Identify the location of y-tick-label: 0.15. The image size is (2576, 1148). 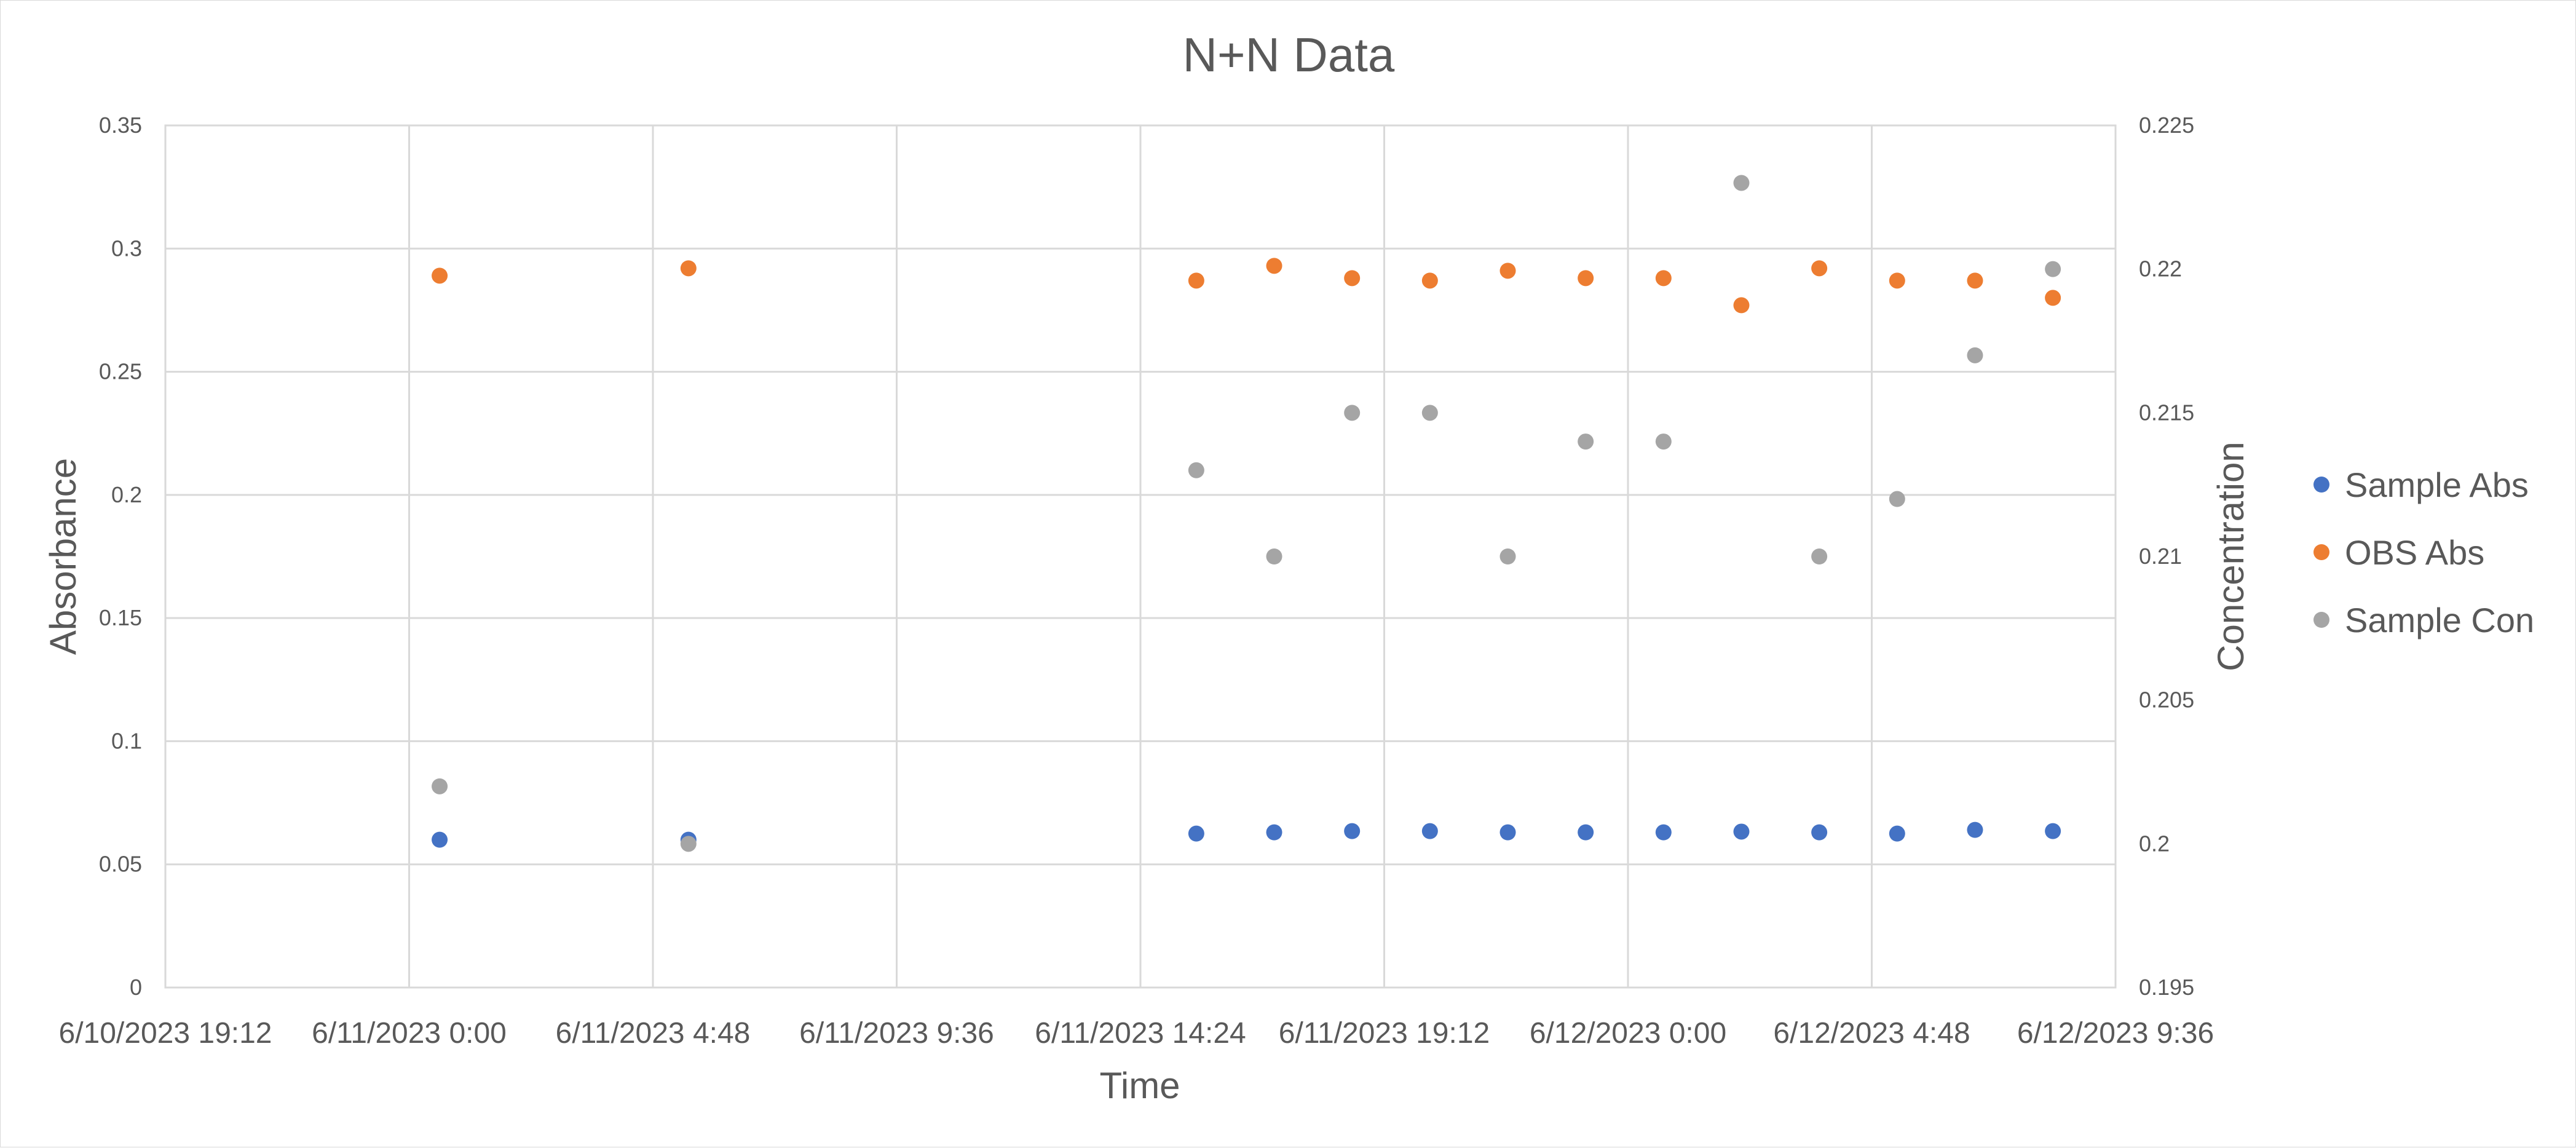
(120, 618).